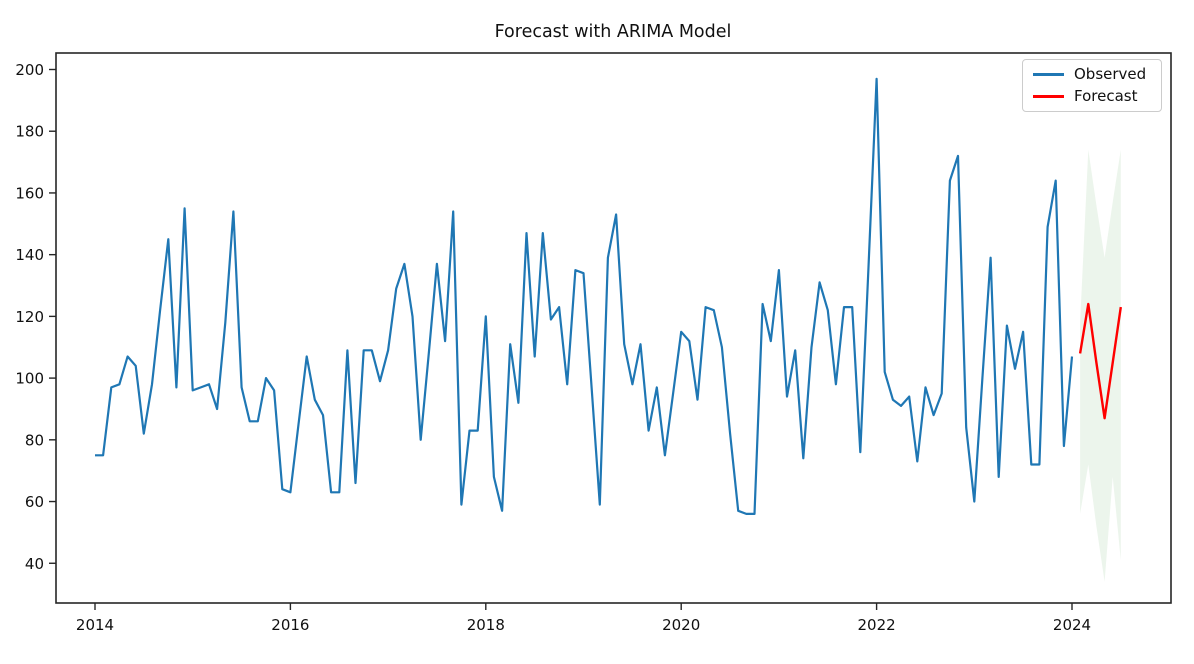  Describe the element at coordinates (1106, 96) in the screenshot. I see `legend-label-forecast: Forecast` at that location.